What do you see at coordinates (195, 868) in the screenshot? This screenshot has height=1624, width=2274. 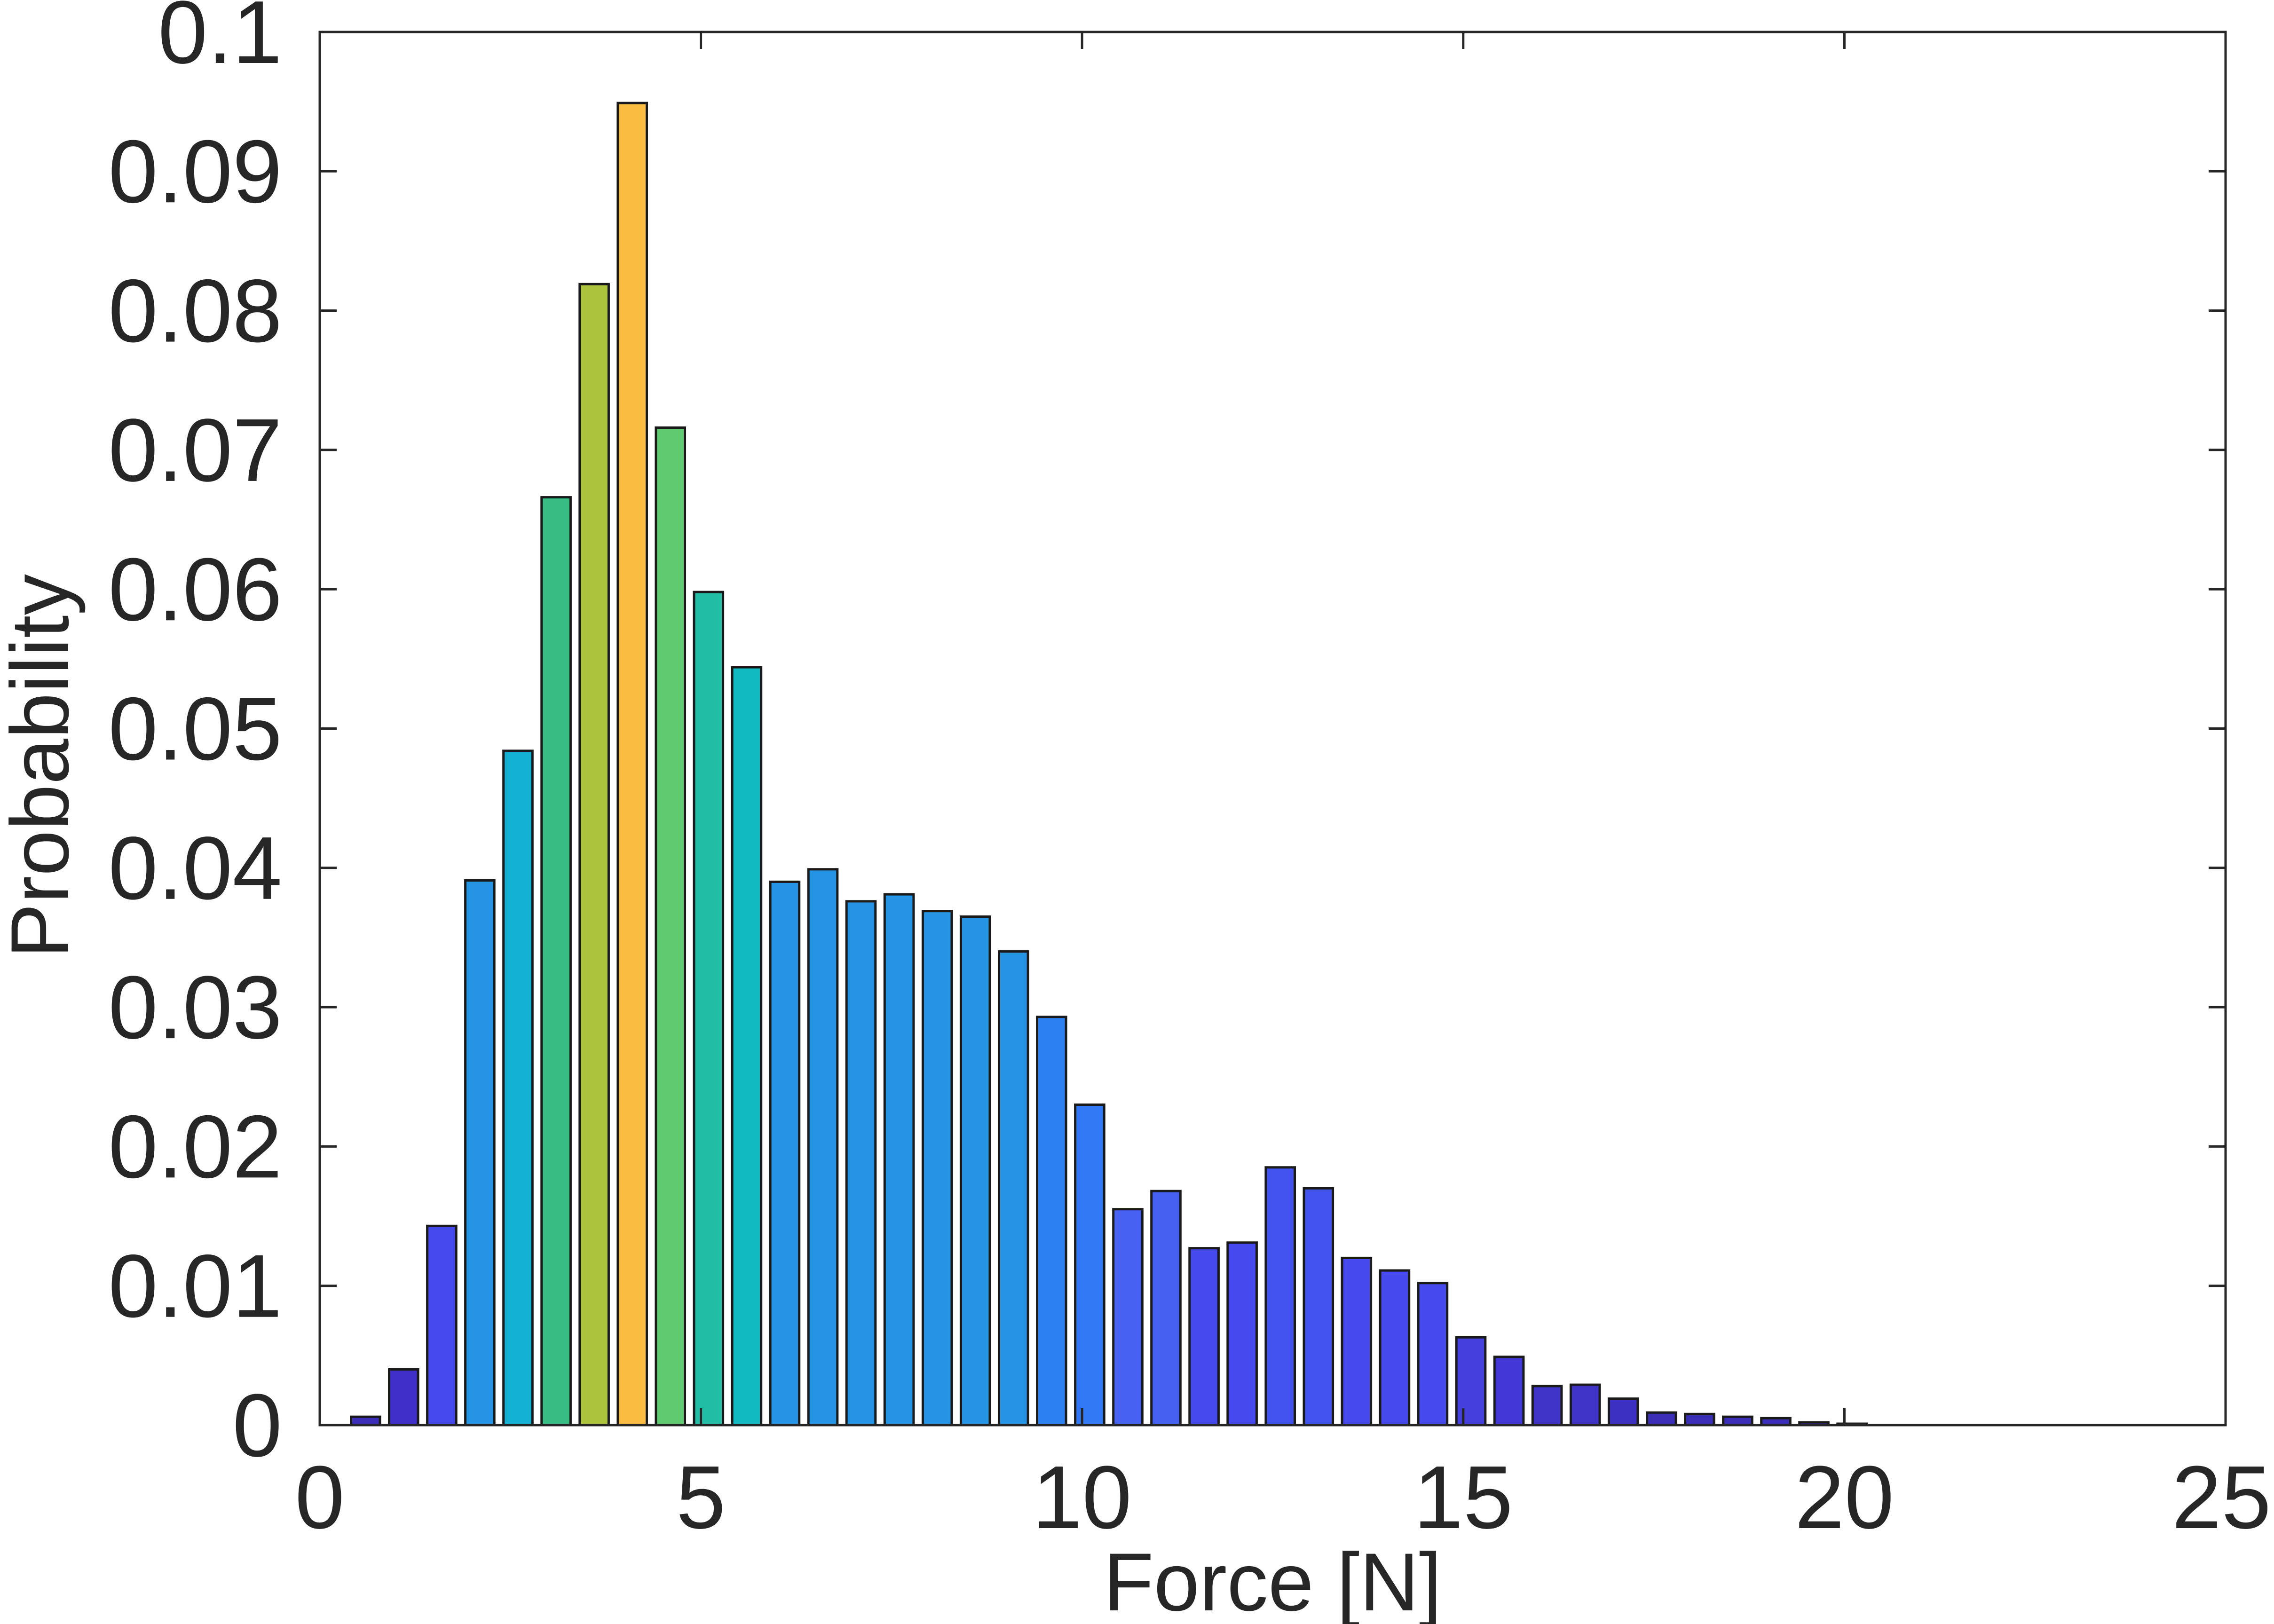 I see `y-tick-label-4: 0.04` at bounding box center [195, 868].